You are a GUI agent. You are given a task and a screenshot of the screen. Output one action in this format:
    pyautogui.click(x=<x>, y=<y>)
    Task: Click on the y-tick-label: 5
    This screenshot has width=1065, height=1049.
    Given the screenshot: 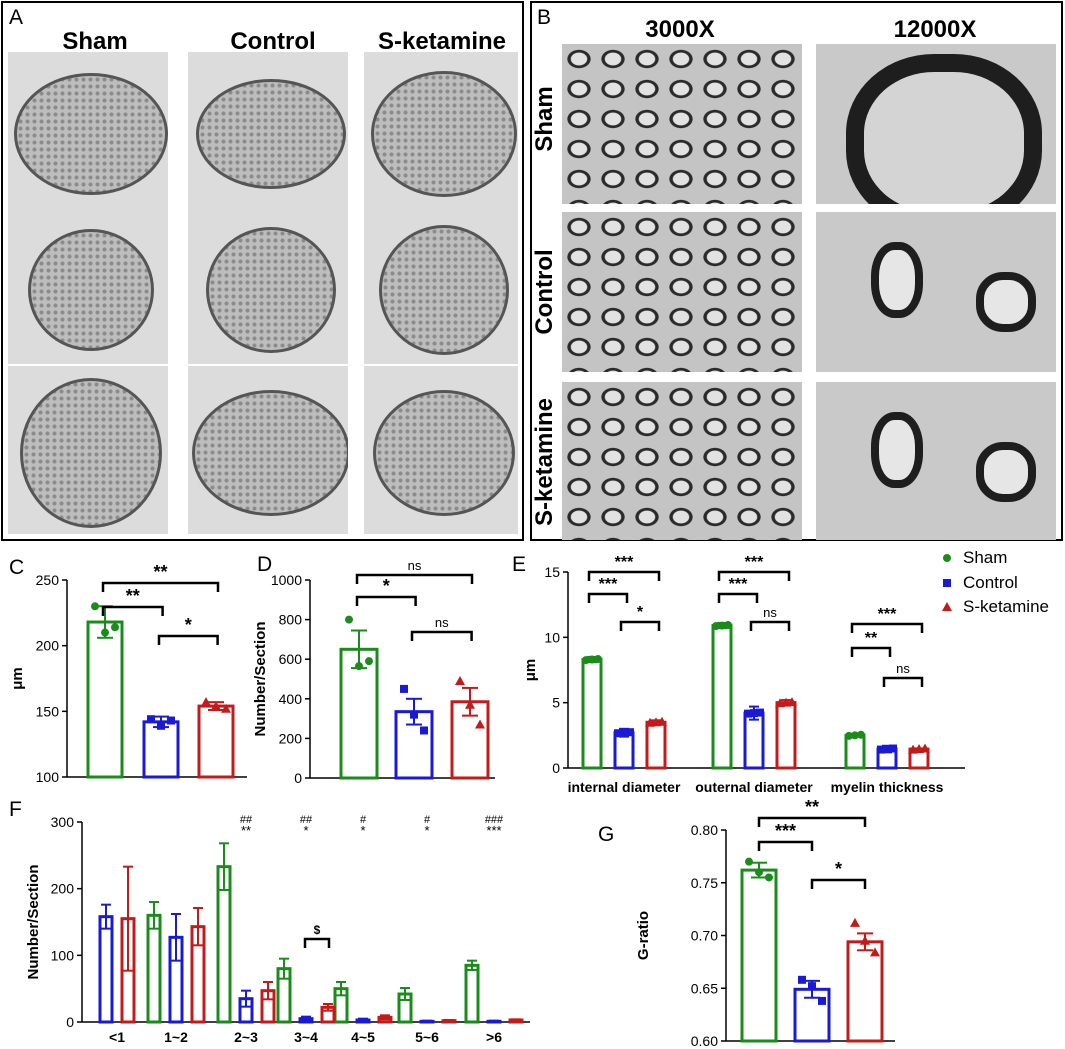 What is the action you would take?
    pyautogui.click(x=556, y=703)
    